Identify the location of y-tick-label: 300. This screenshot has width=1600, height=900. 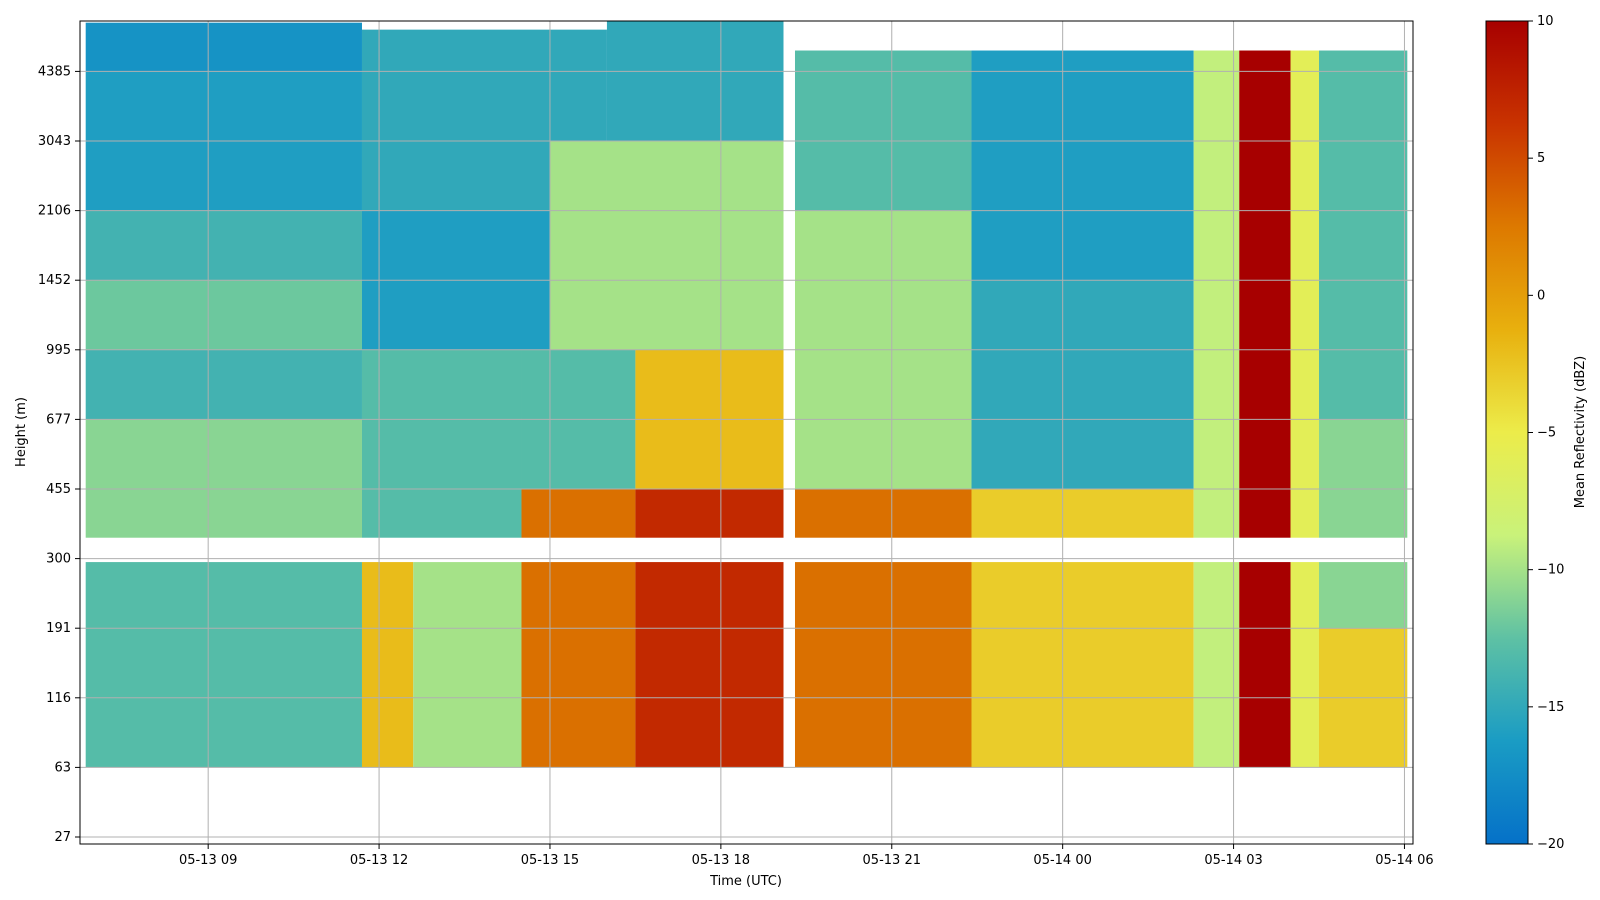
(58, 559).